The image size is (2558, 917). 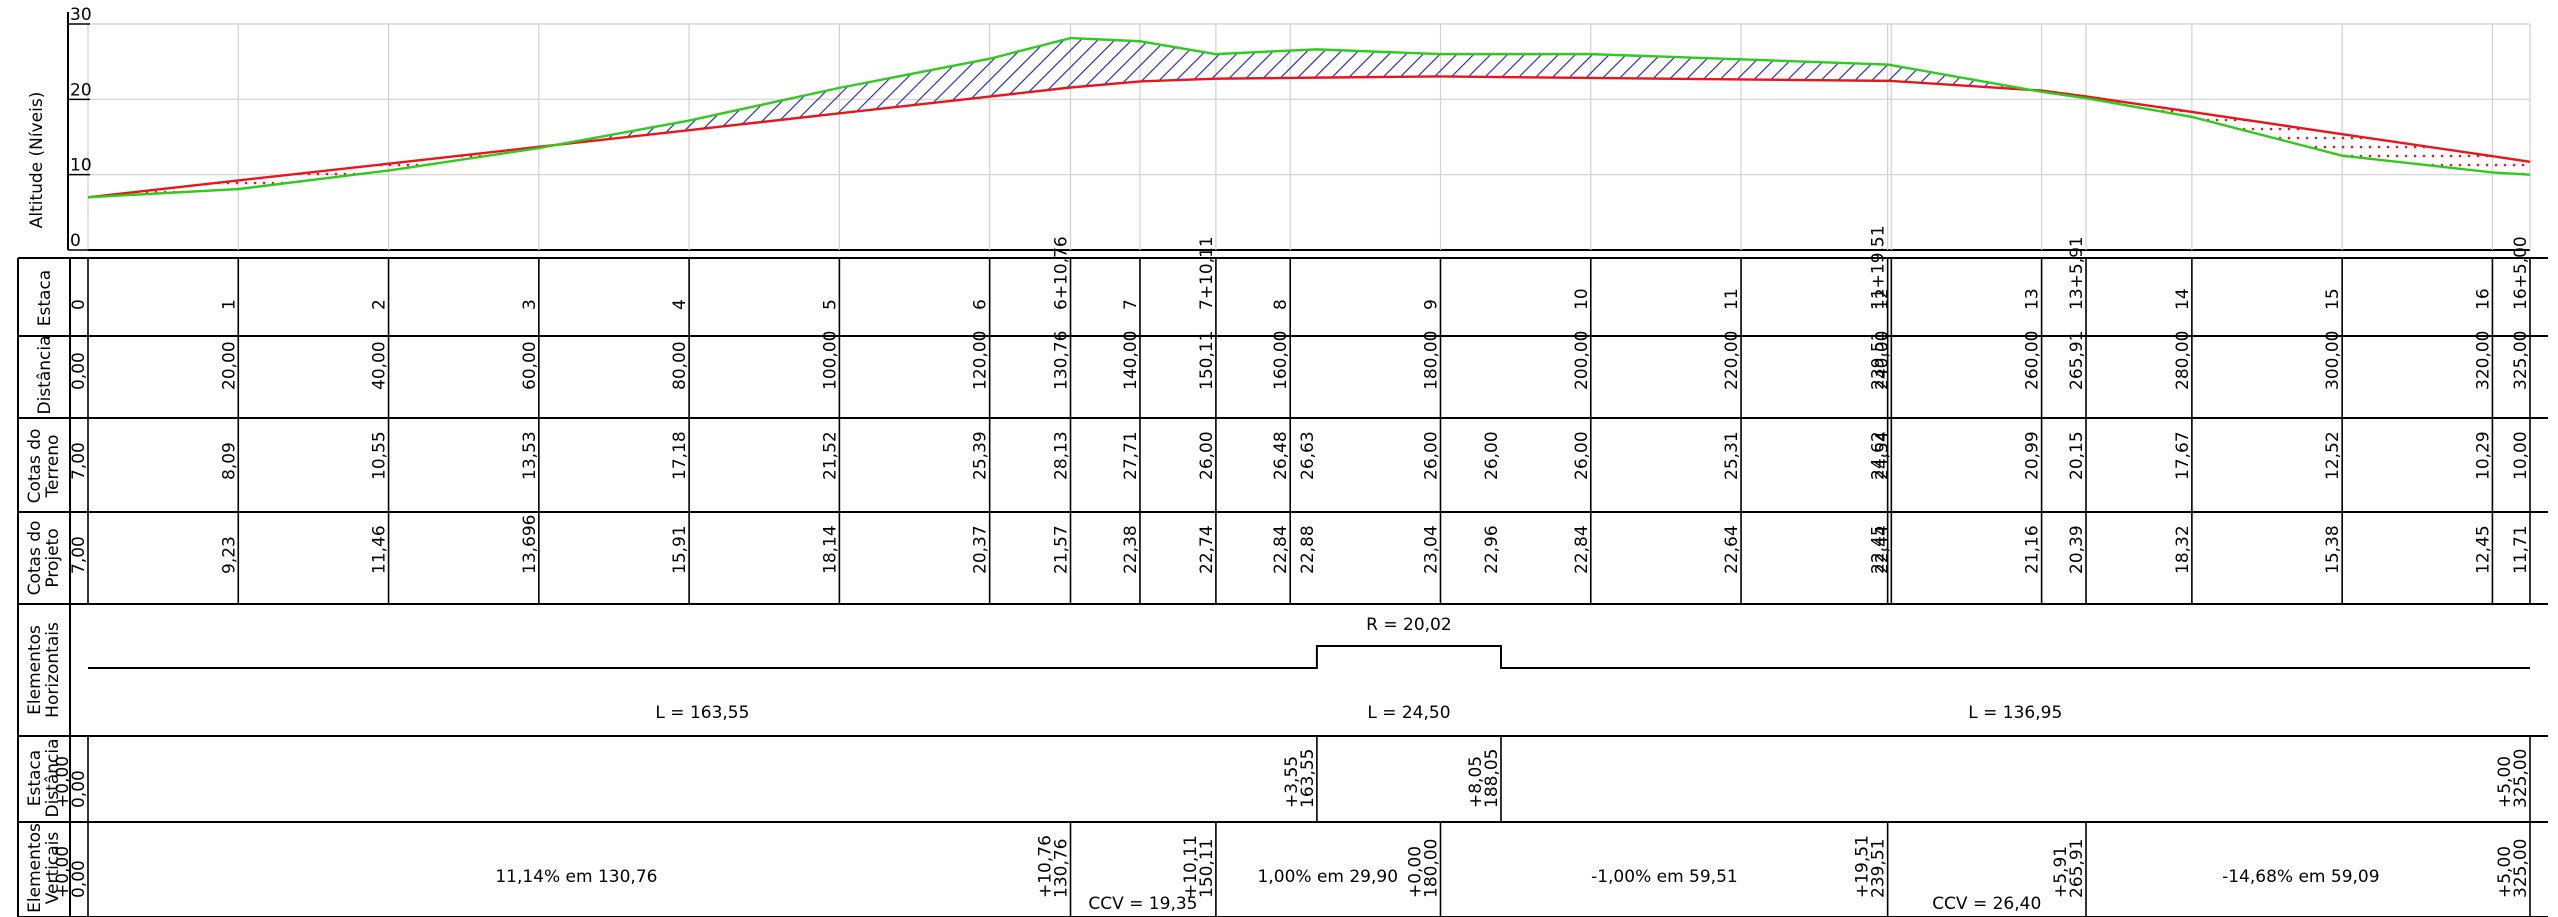 I want to click on station-offset: +10,11, so click(x=1191, y=866).